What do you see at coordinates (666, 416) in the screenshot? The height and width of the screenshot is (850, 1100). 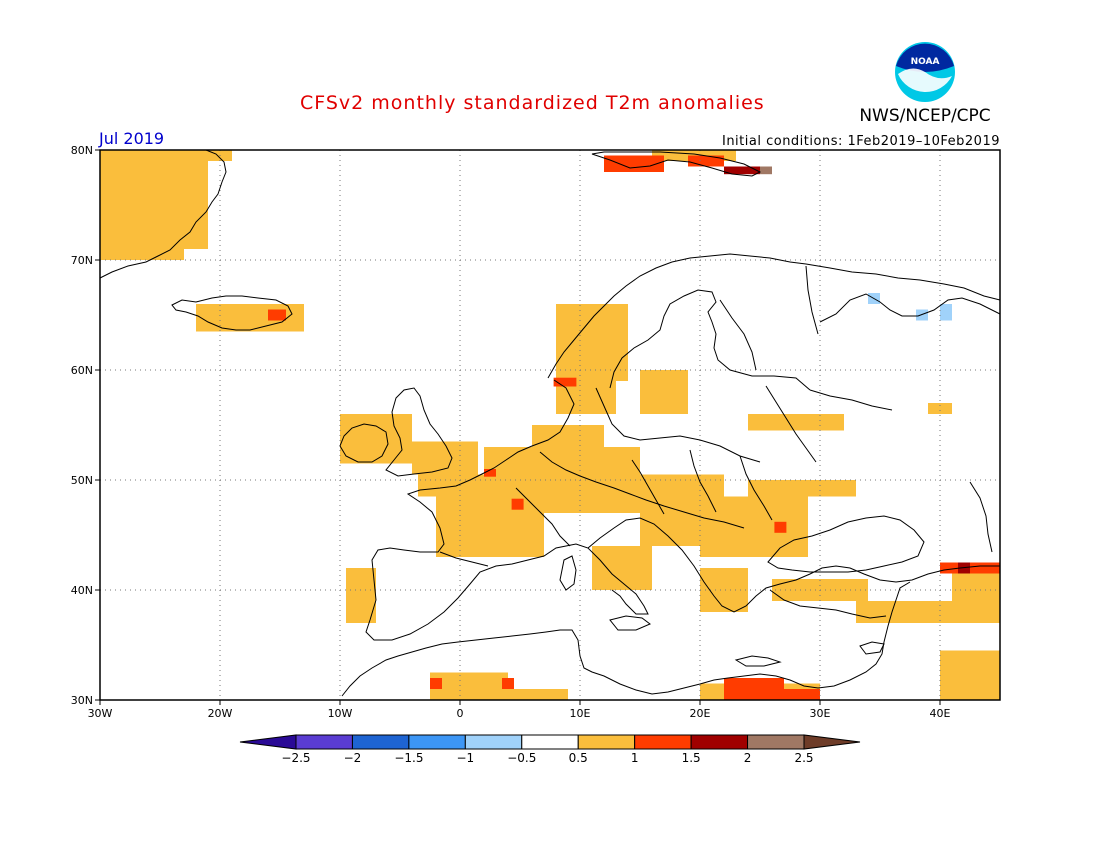 I see `country-borders` at bounding box center [666, 416].